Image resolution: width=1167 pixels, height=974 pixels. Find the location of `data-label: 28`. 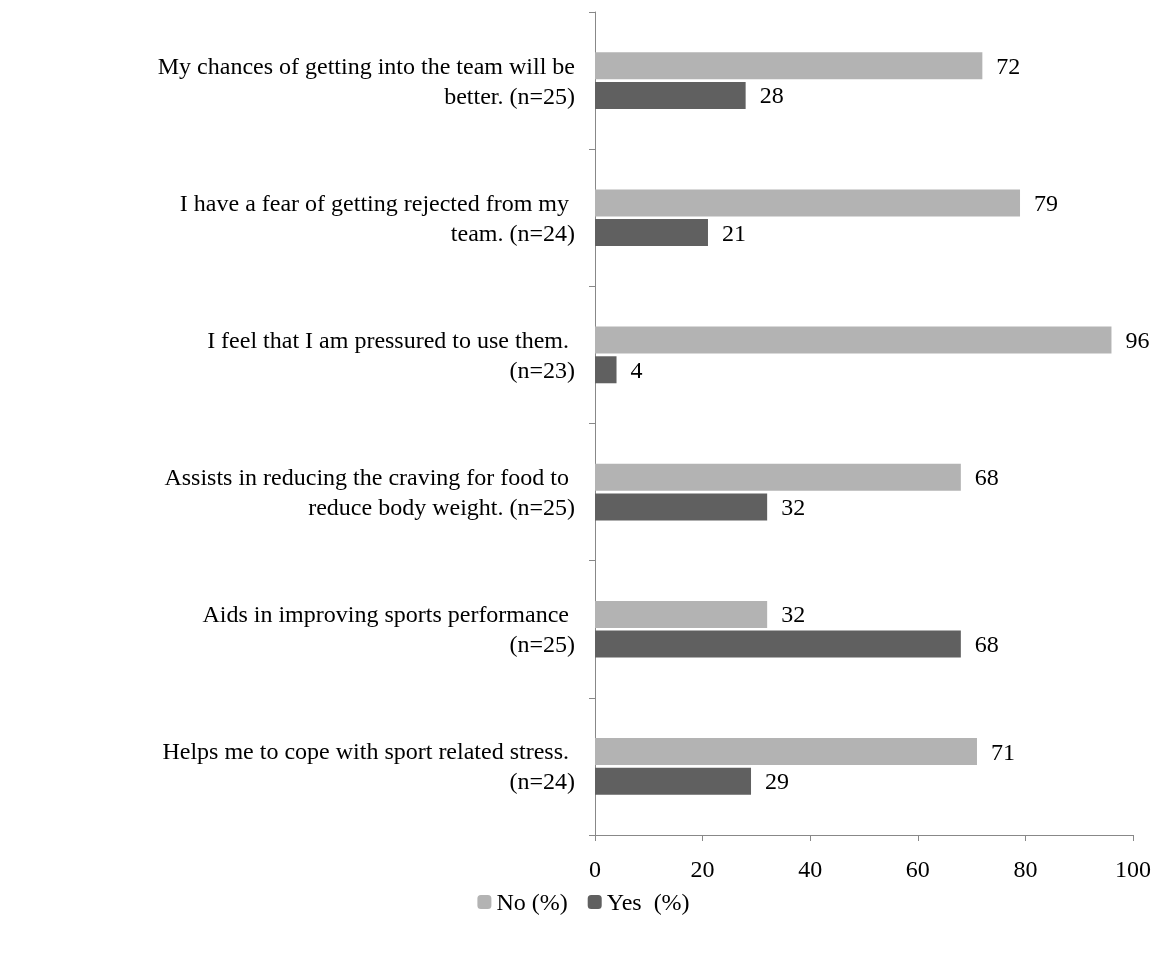

data-label: 28 is located at coordinates (771, 95).